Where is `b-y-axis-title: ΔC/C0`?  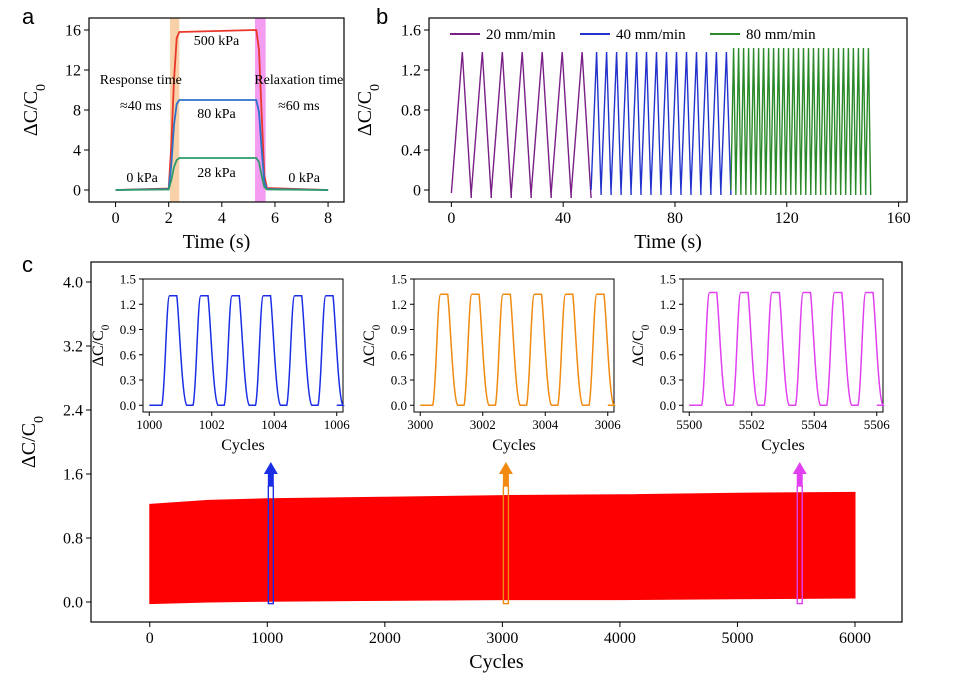 b-y-axis-title: ΔC/C0 is located at coordinates (368, 110).